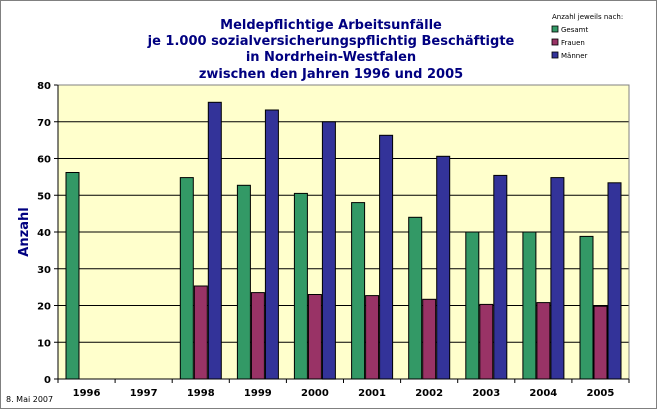 Image resolution: width=657 pixels, height=410 pixels. I want to click on footer-date: 8. Mai 2007, so click(29, 399).